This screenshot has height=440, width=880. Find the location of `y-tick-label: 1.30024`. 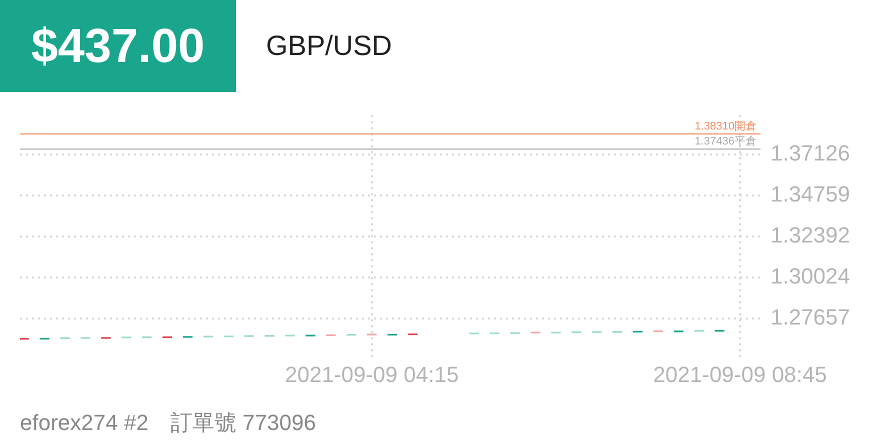

y-tick-label: 1.30024 is located at coordinates (810, 276).